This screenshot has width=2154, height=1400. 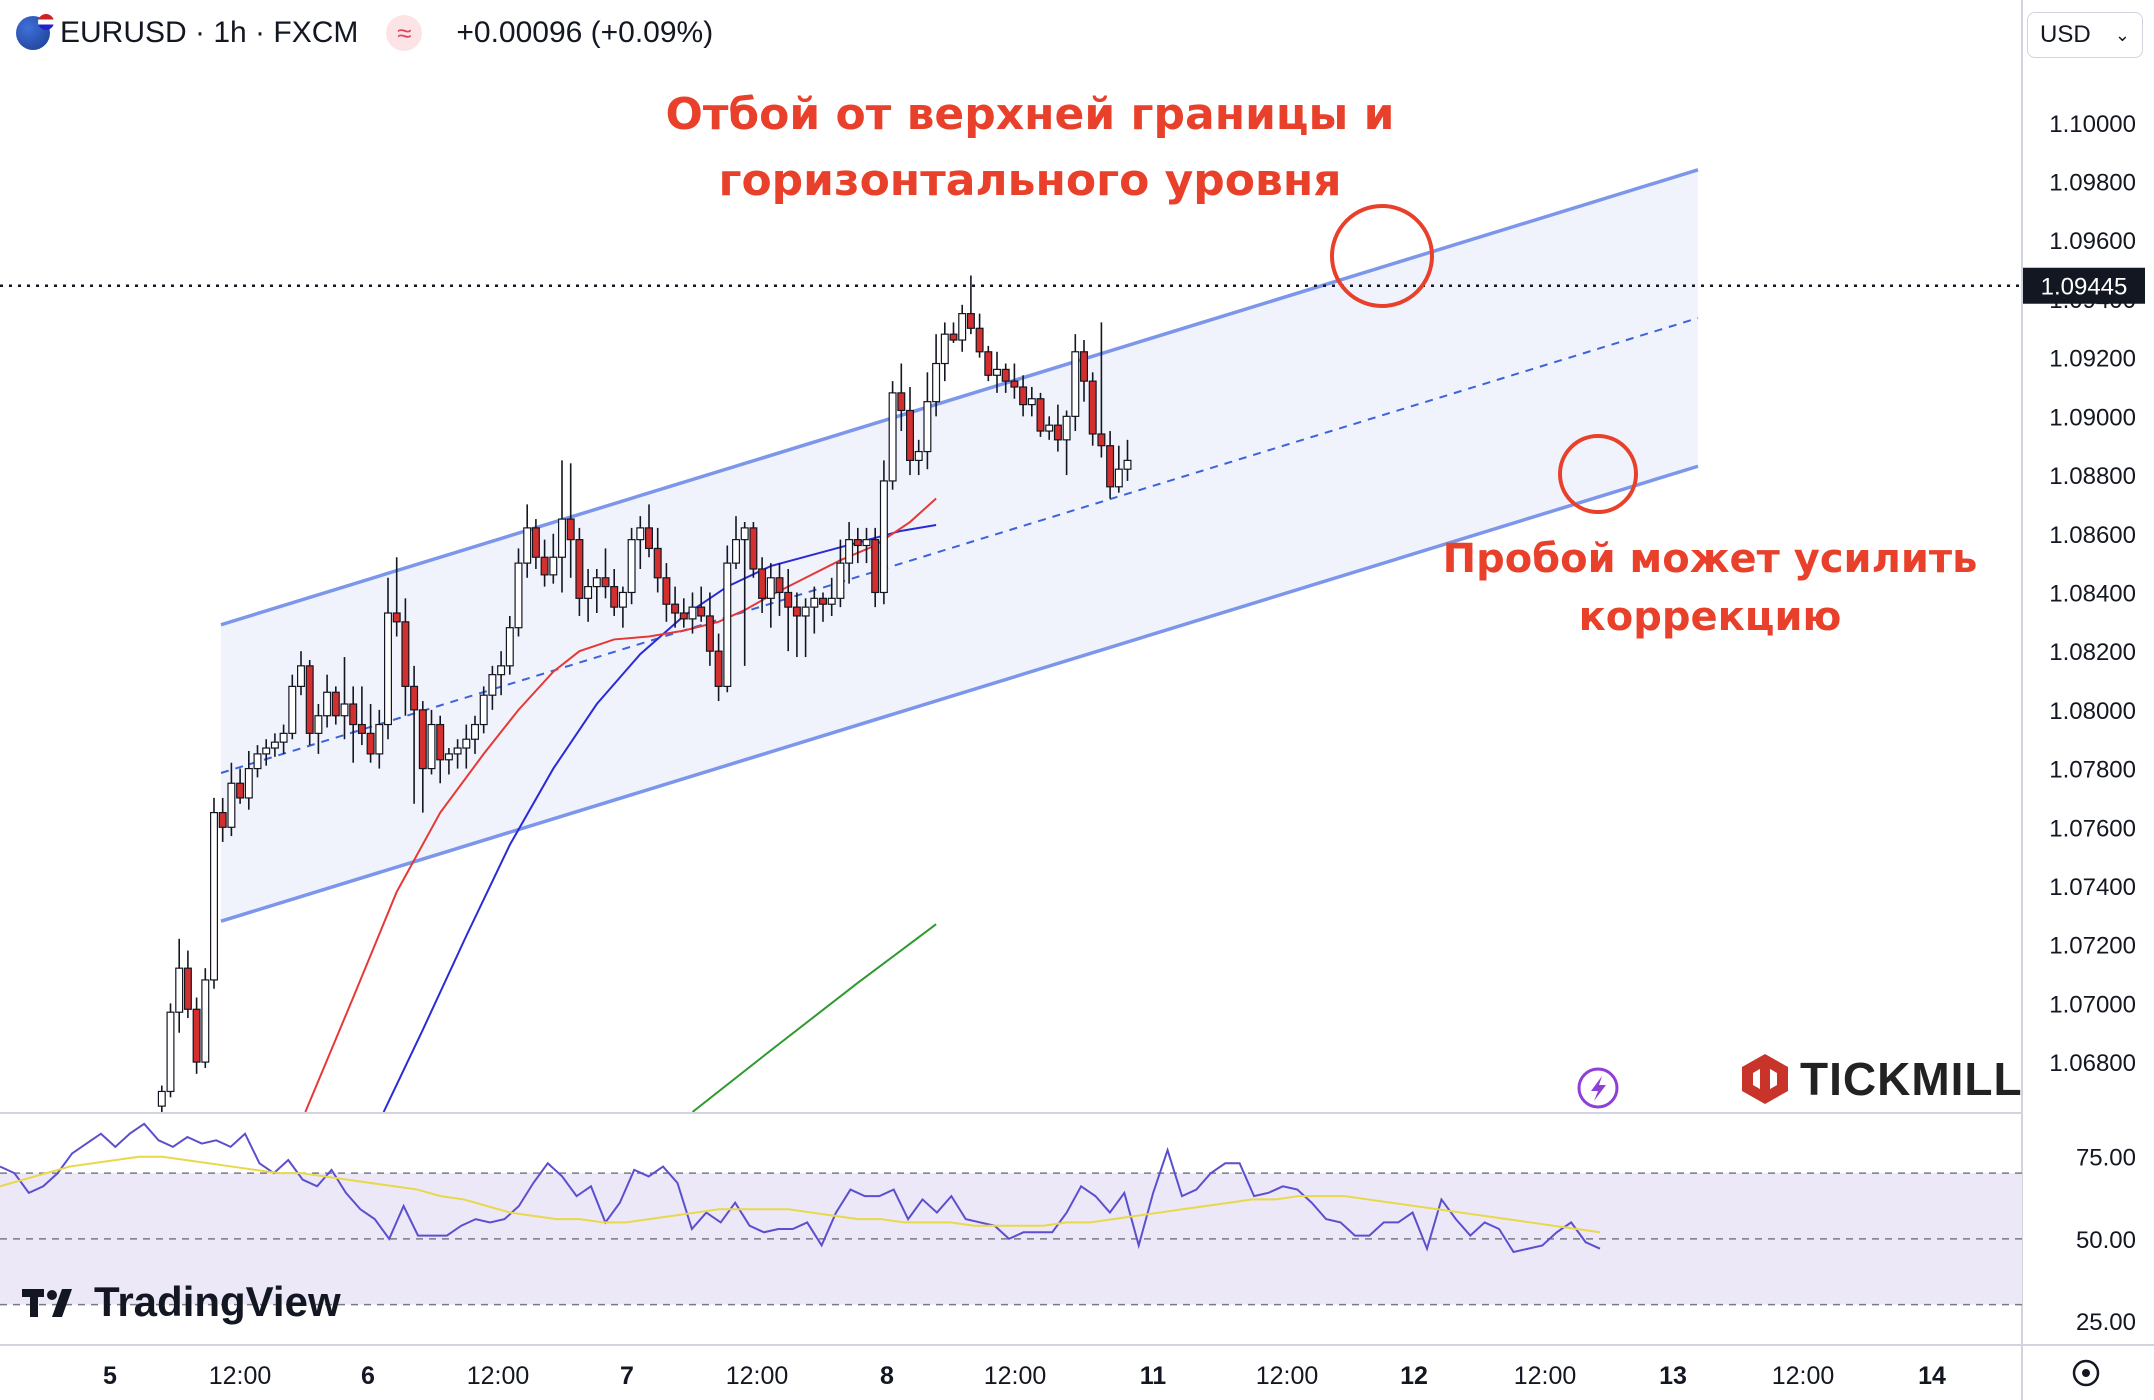 What do you see at coordinates (2092, 124) in the screenshot?
I see `price-tick-label: 1.10000` at bounding box center [2092, 124].